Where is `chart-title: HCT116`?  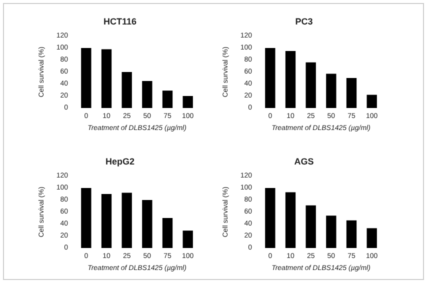
chart-title: HCT116 is located at coordinates (120, 21).